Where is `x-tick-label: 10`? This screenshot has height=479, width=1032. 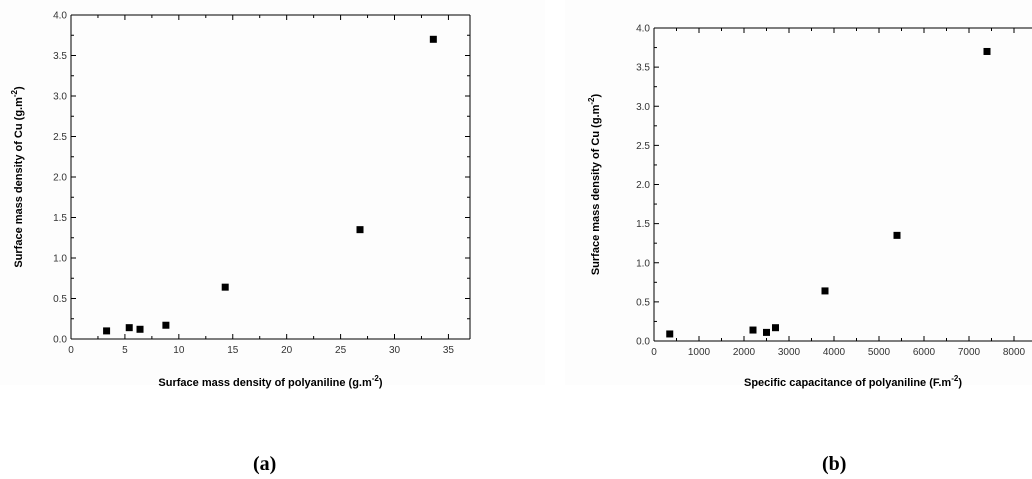
x-tick-label: 10 is located at coordinates (179, 350).